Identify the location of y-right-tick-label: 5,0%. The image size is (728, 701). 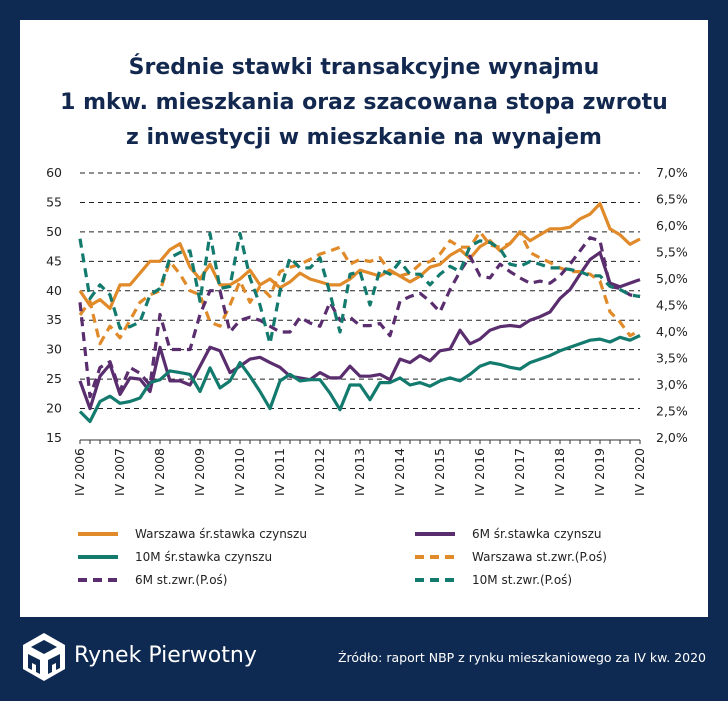
(672, 278).